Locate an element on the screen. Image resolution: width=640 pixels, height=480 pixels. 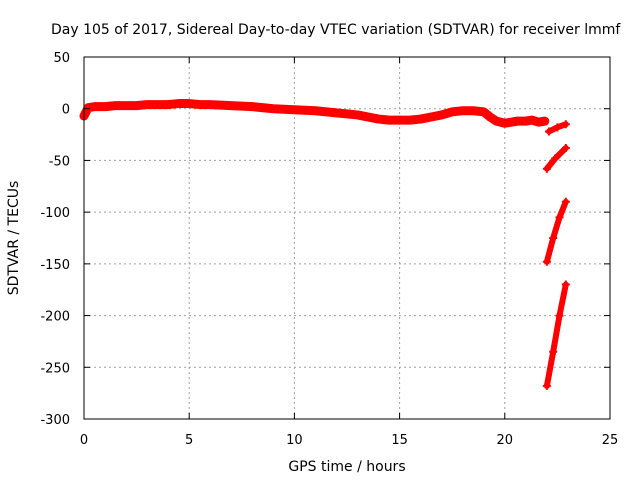
x-tick-label: 15 is located at coordinates (399, 440).